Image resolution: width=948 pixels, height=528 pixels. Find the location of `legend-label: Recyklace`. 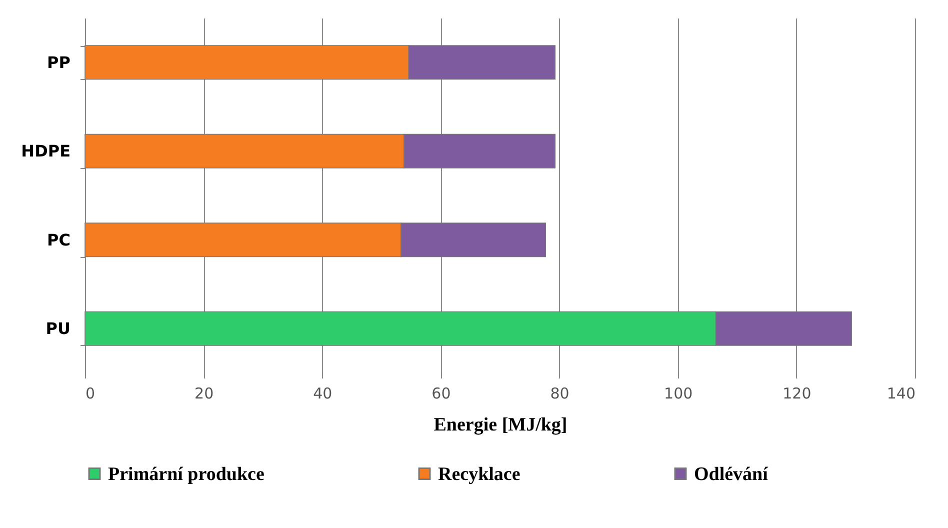

legend-label: Recyklace is located at coordinates (479, 474).